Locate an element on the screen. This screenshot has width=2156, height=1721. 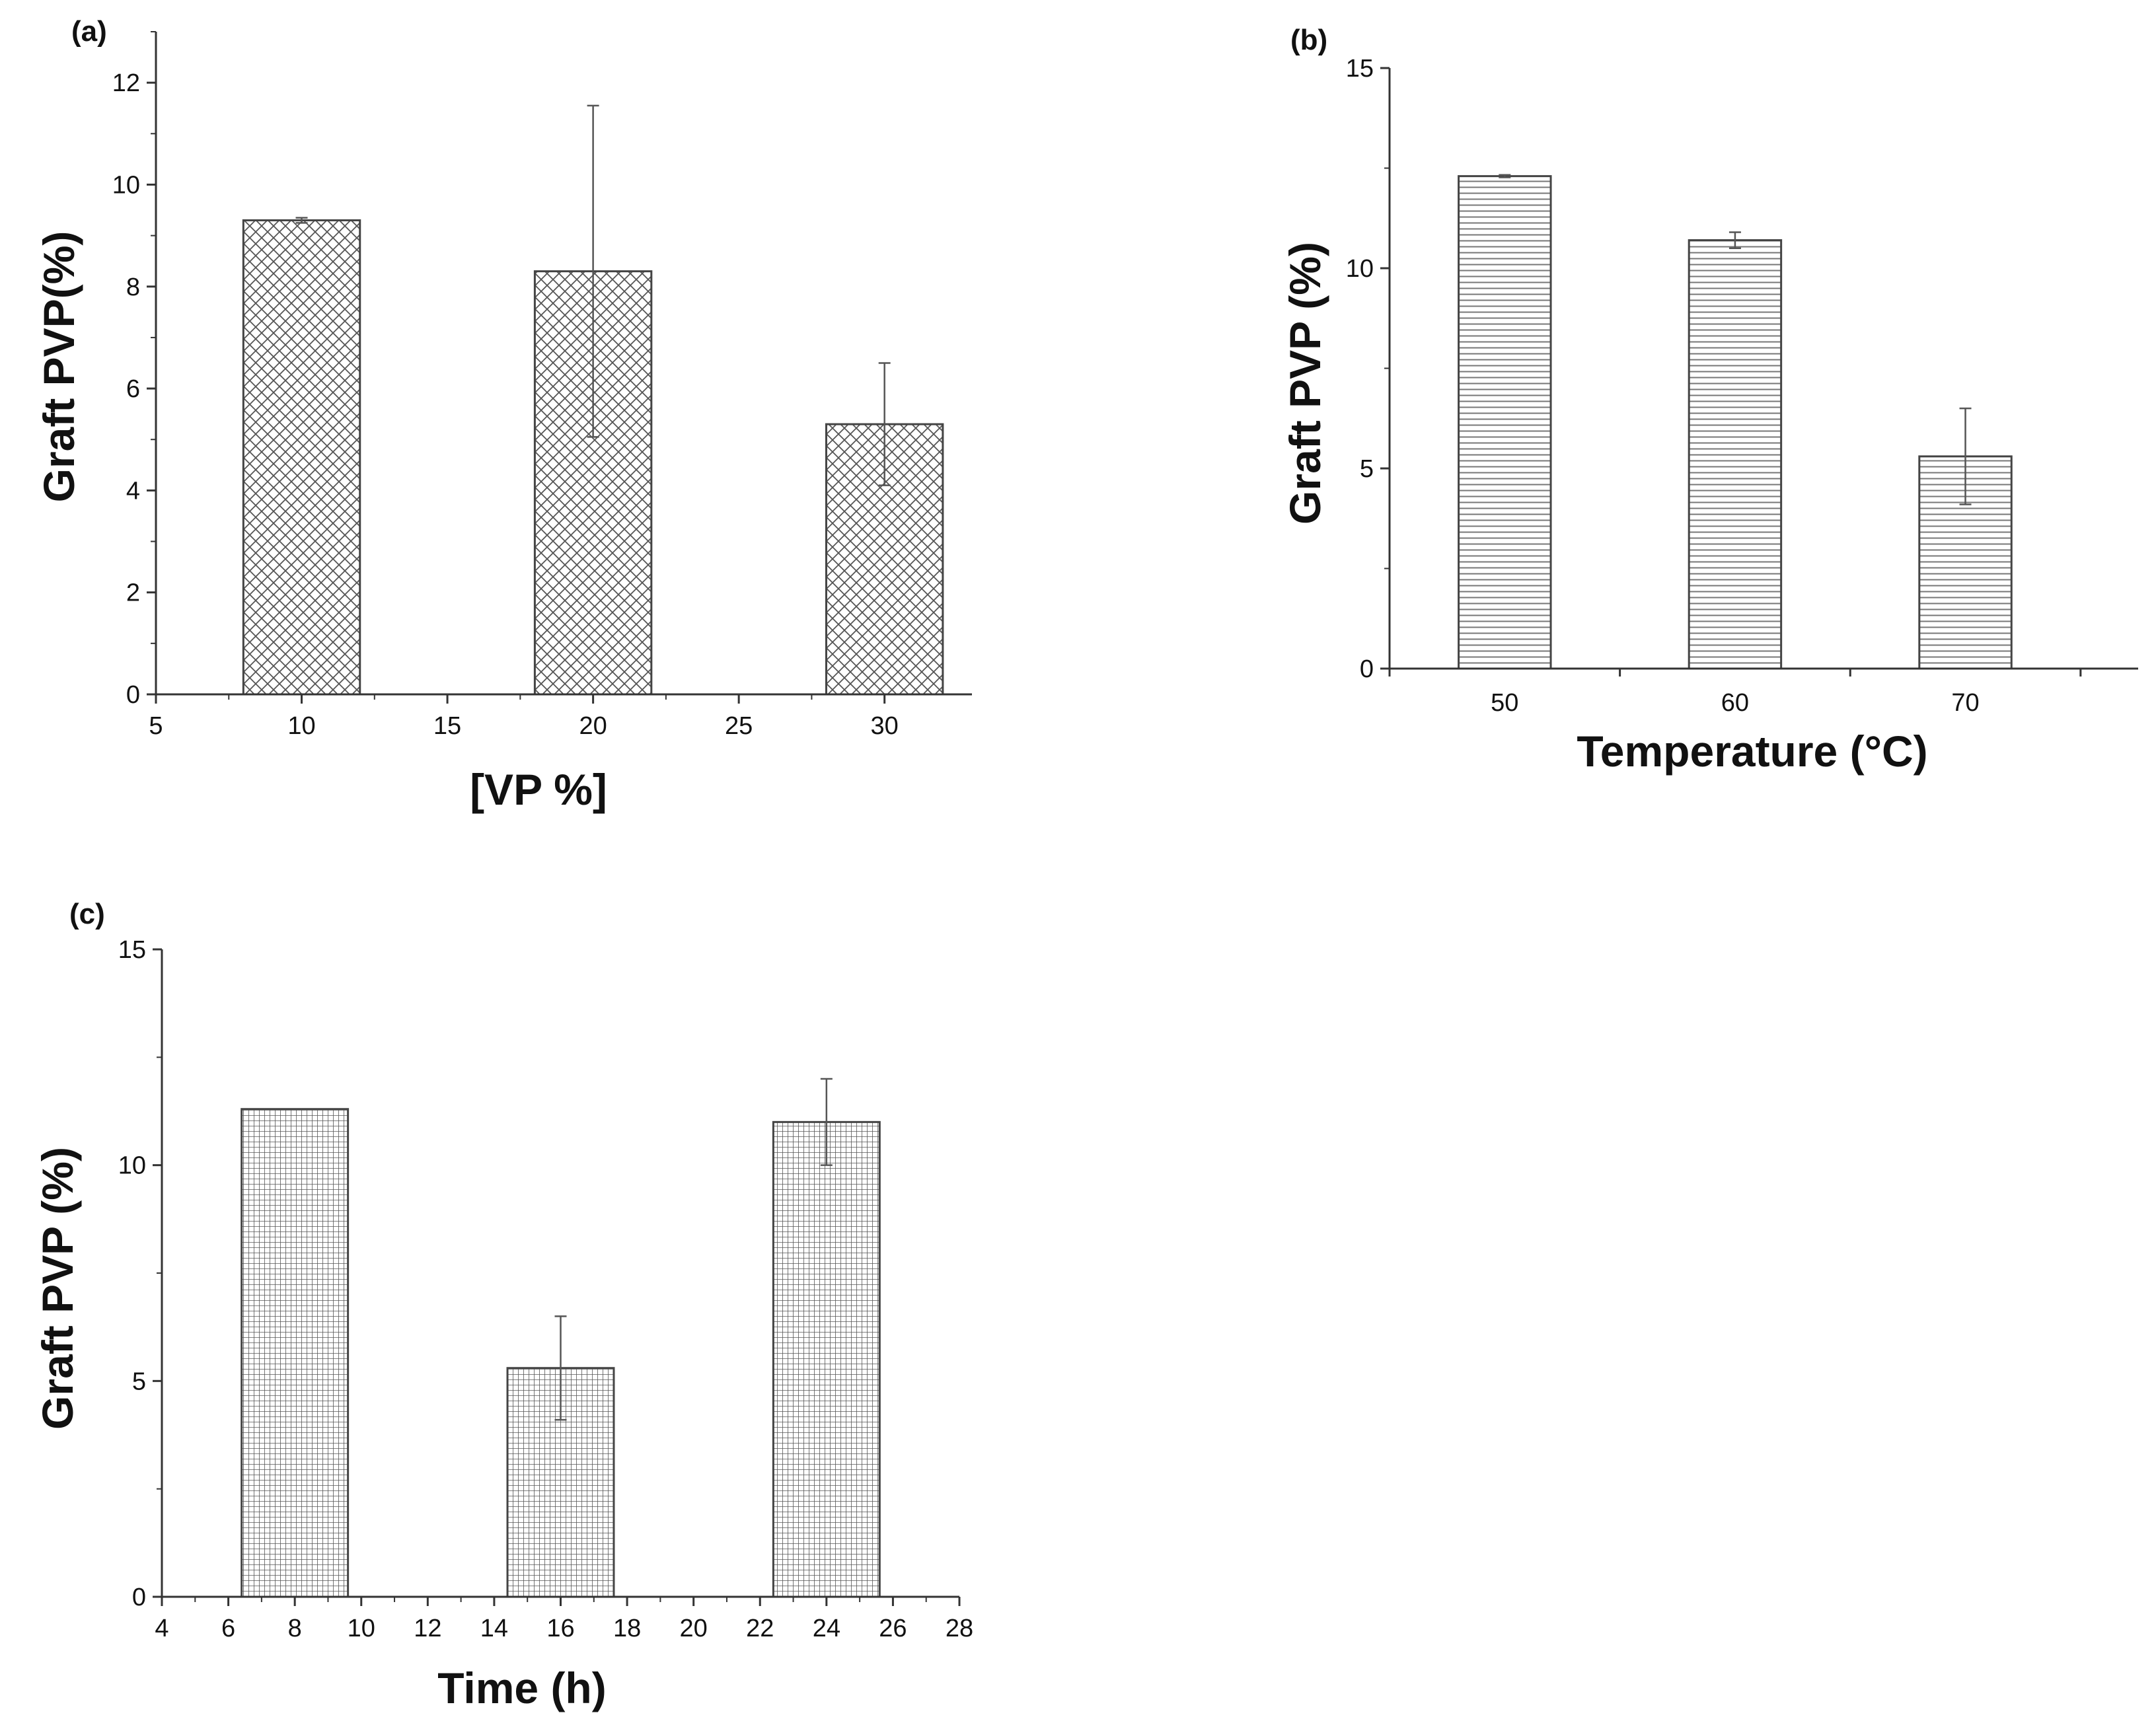
panel-b-error-bars is located at coordinates (1735, 339).